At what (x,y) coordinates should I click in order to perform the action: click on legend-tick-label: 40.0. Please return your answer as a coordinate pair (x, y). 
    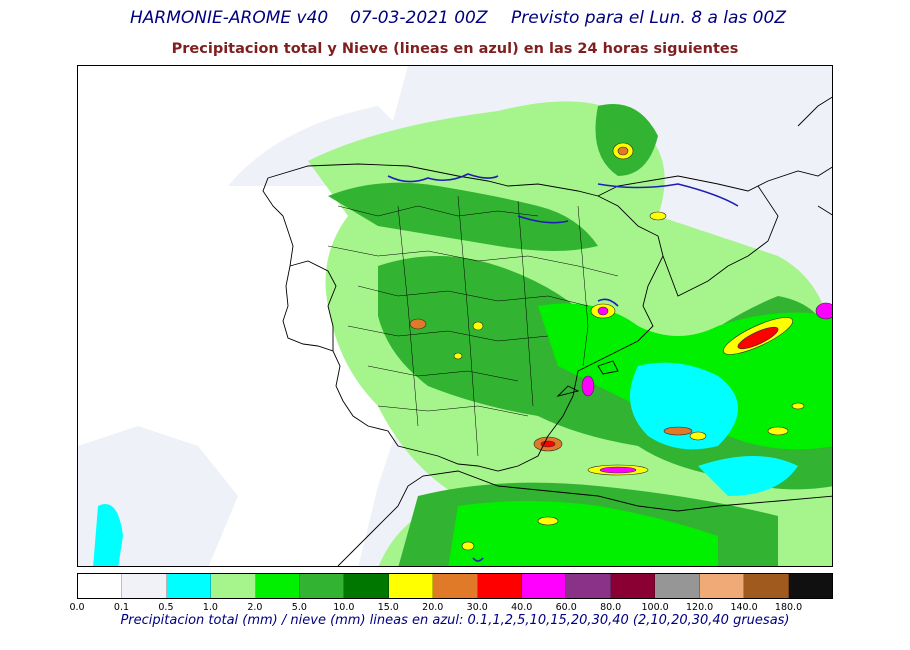
    Looking at the image, I should click on (522, 607).